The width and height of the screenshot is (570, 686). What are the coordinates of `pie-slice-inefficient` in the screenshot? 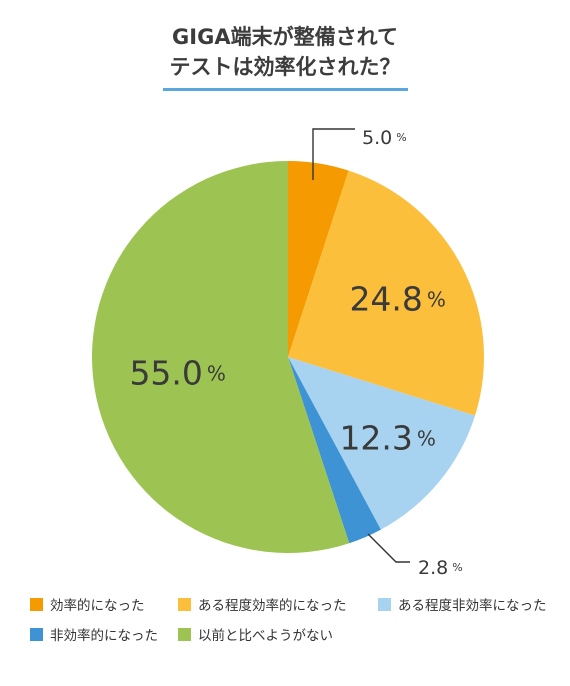 It's located at (334, 450).